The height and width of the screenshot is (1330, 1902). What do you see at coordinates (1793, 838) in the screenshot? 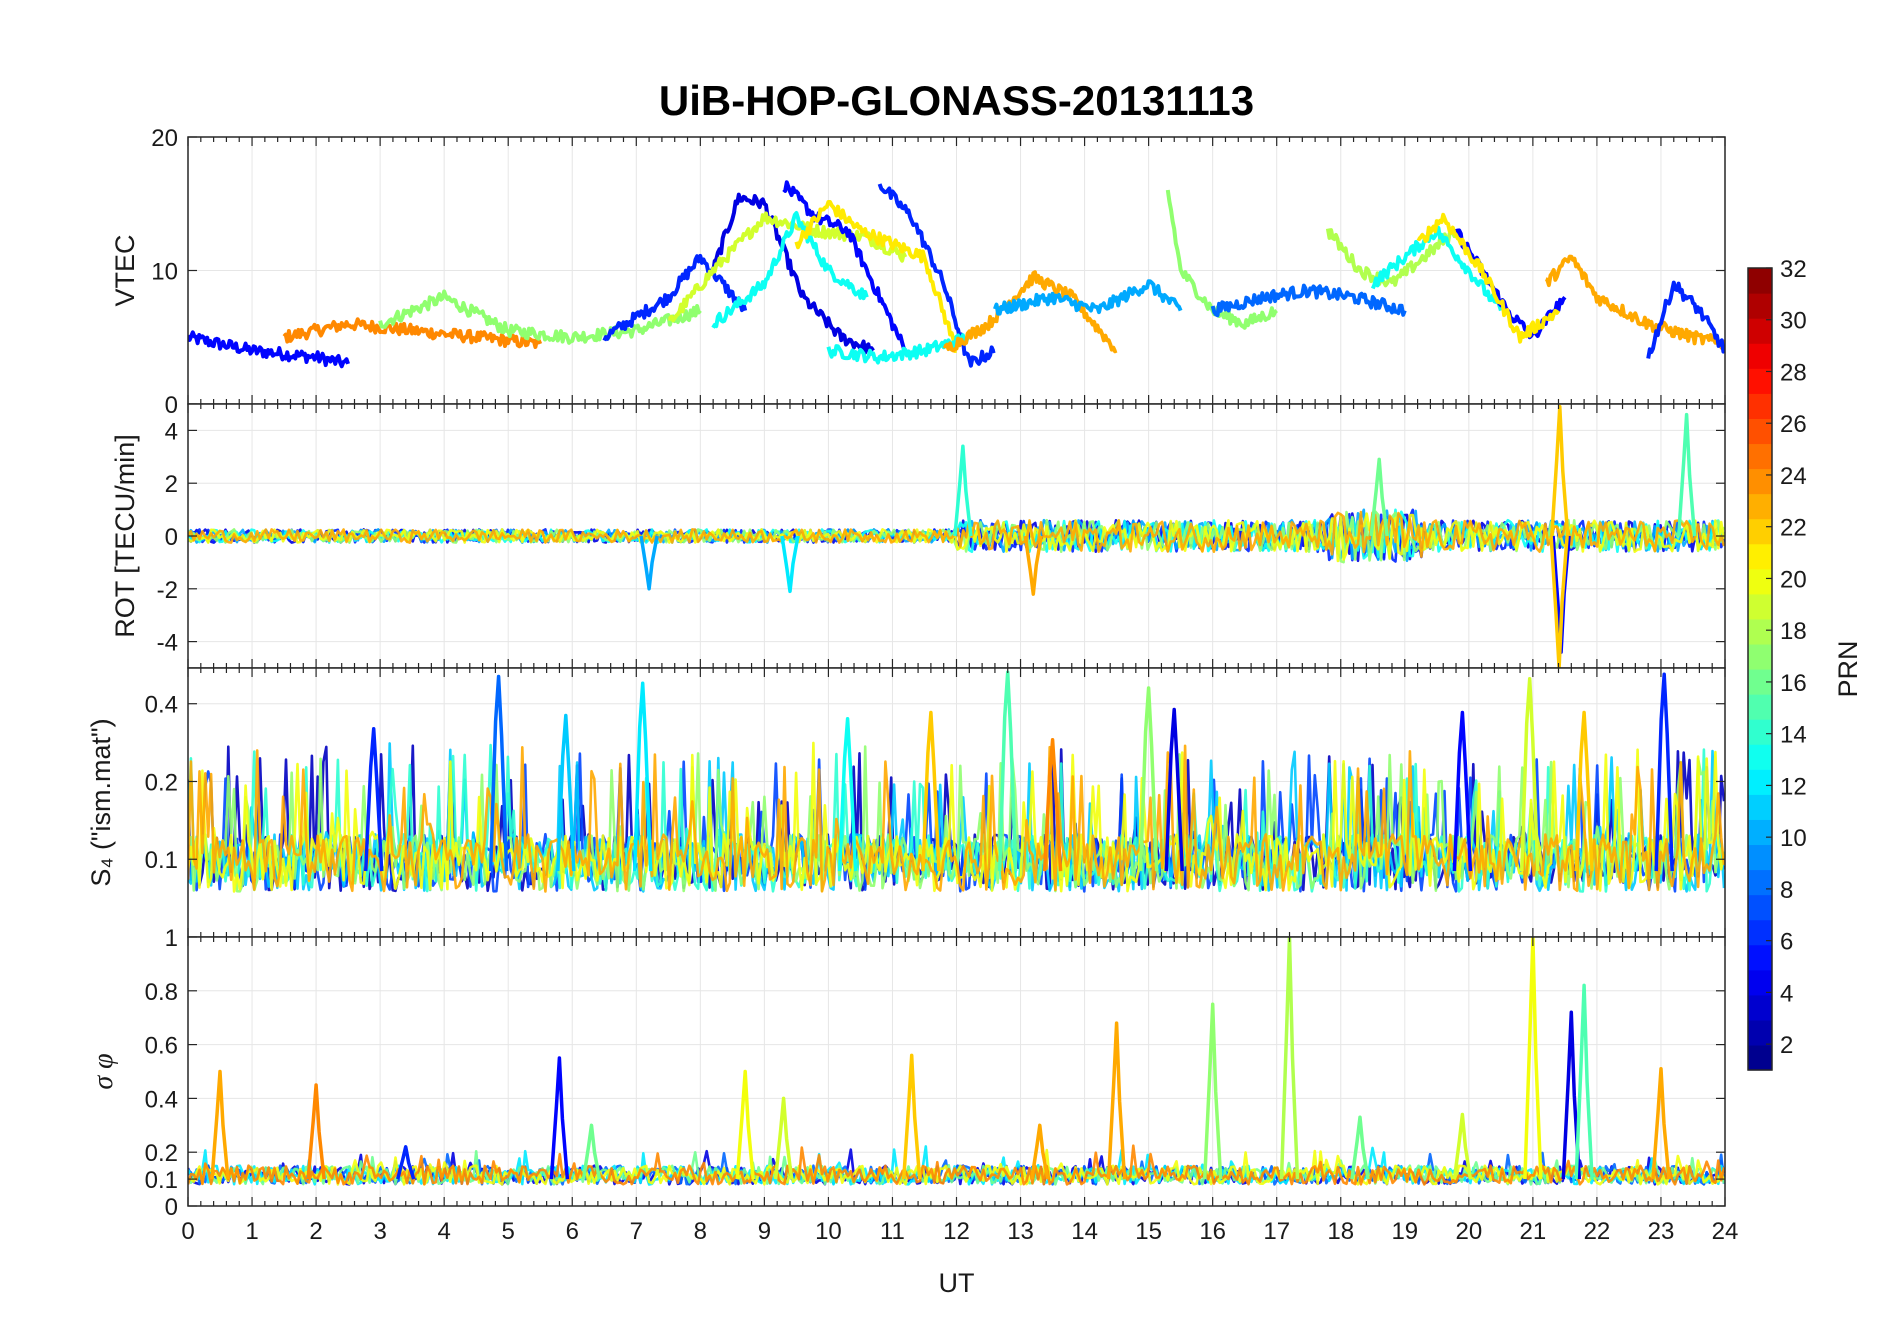
I see `colorbar-tick-label: 10` at bounding box center [1793, 838].